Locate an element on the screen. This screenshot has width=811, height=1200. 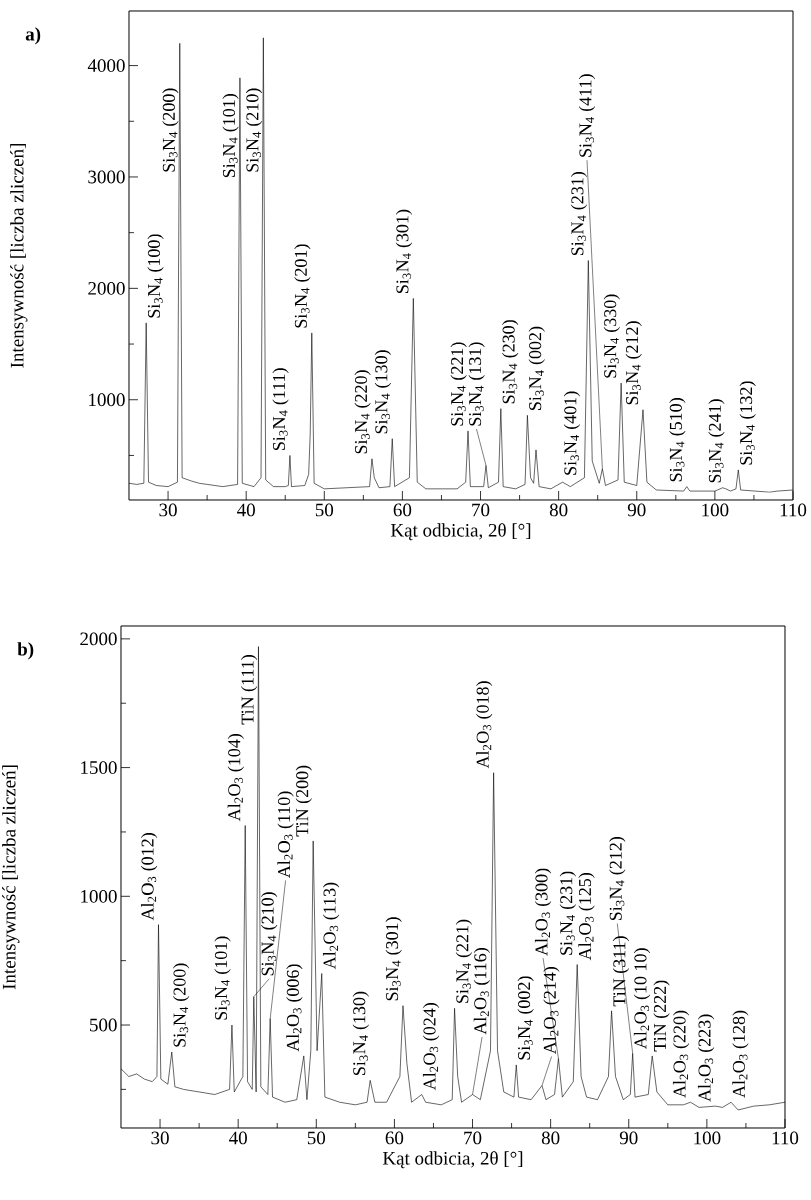
text: b) is located at coordinates (25, 651).